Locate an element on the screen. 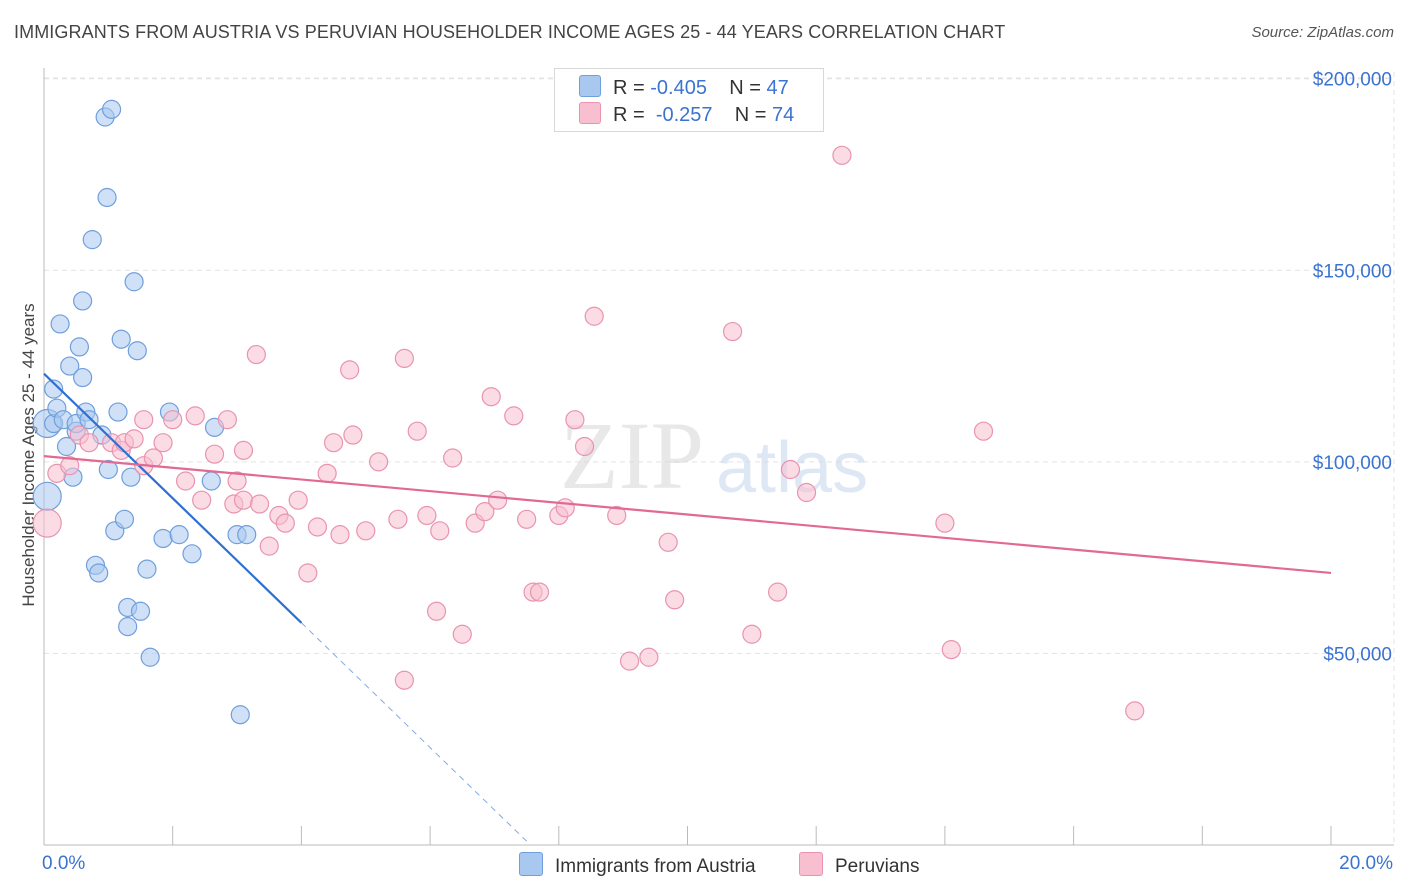 The height and width of the screenshot is (892, 1406). bottom-legend-swatch-austria is located at coordinates (531, 864).